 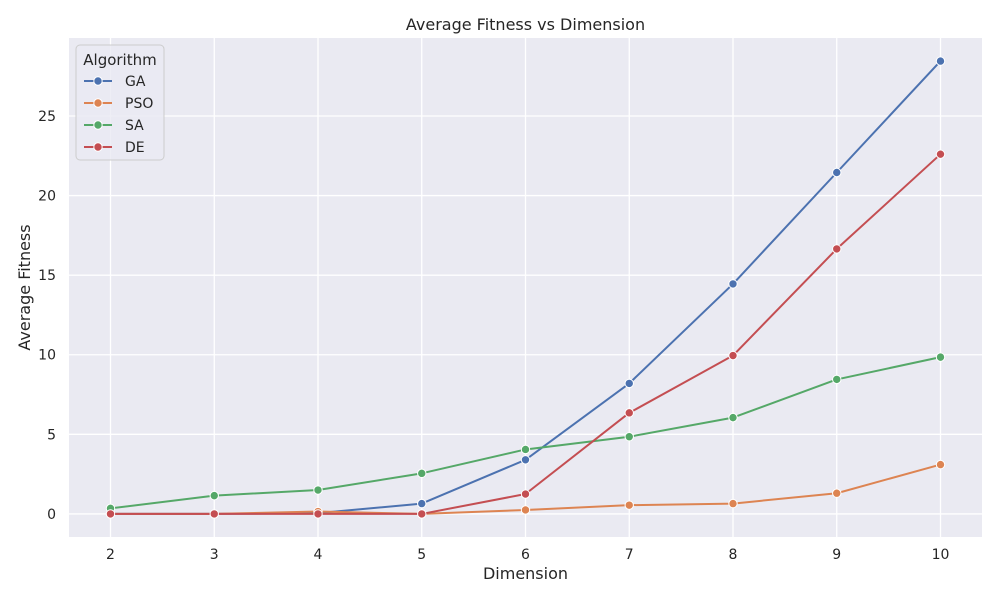 What do you see at coordinates (941, 555) in the screenshot?
I see `x-tick-label: 10` at bounding box center [941, 555].